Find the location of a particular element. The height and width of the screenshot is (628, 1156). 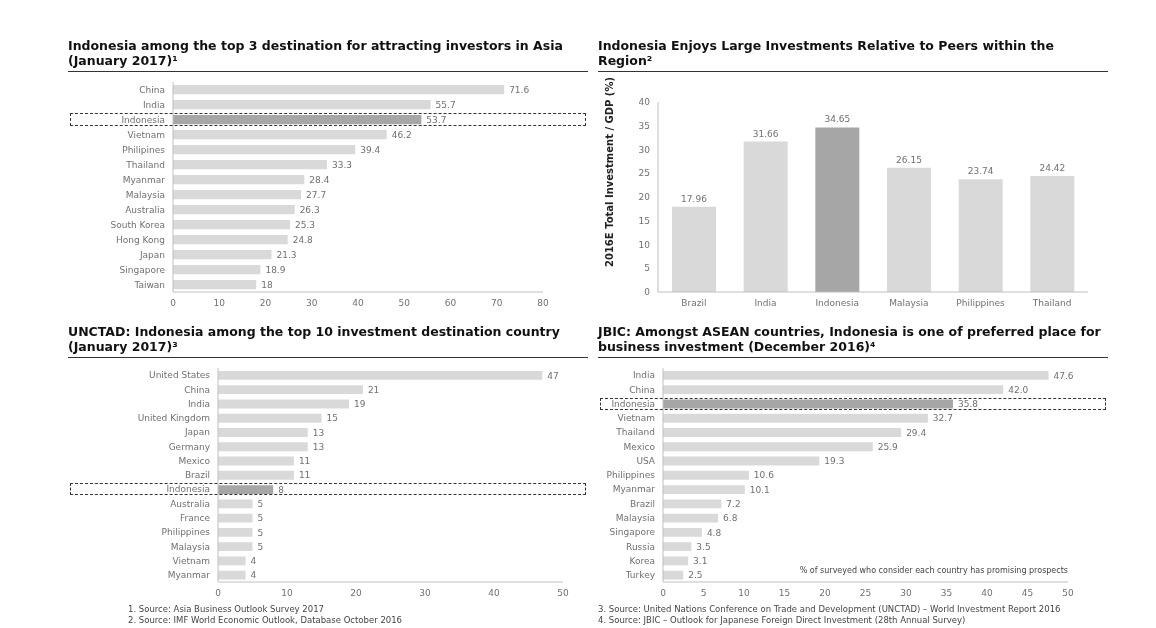

y-tick-label: Japan is located at coordinates (196, 432).